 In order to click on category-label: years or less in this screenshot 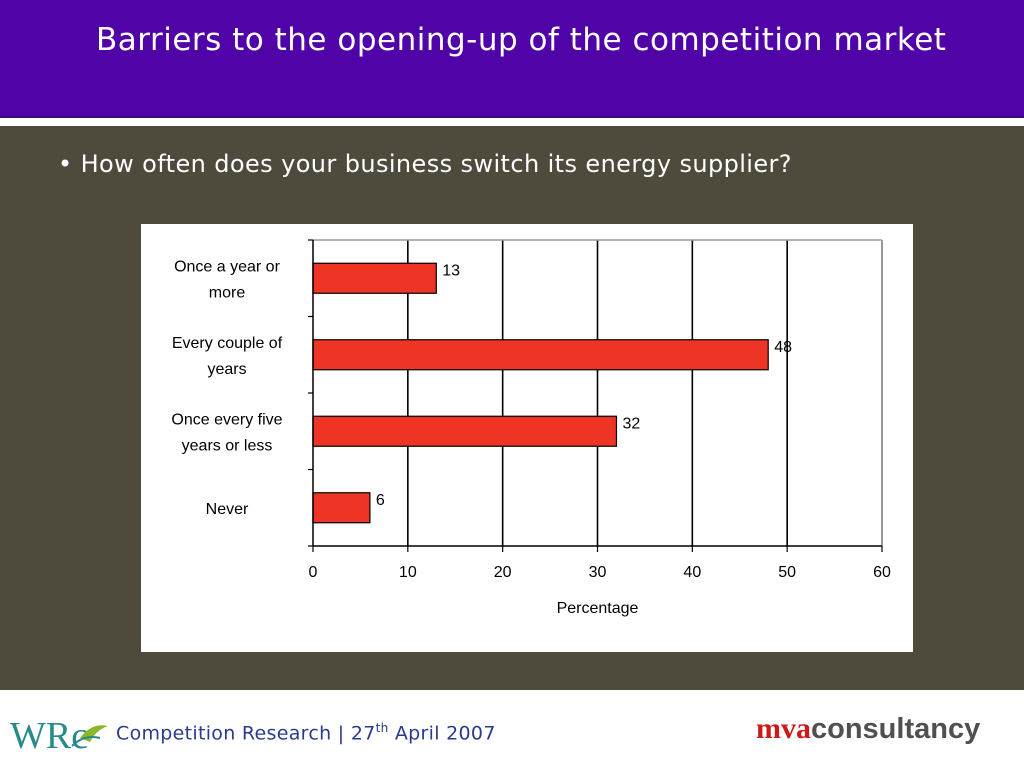, I will do `click(227, 445)`.